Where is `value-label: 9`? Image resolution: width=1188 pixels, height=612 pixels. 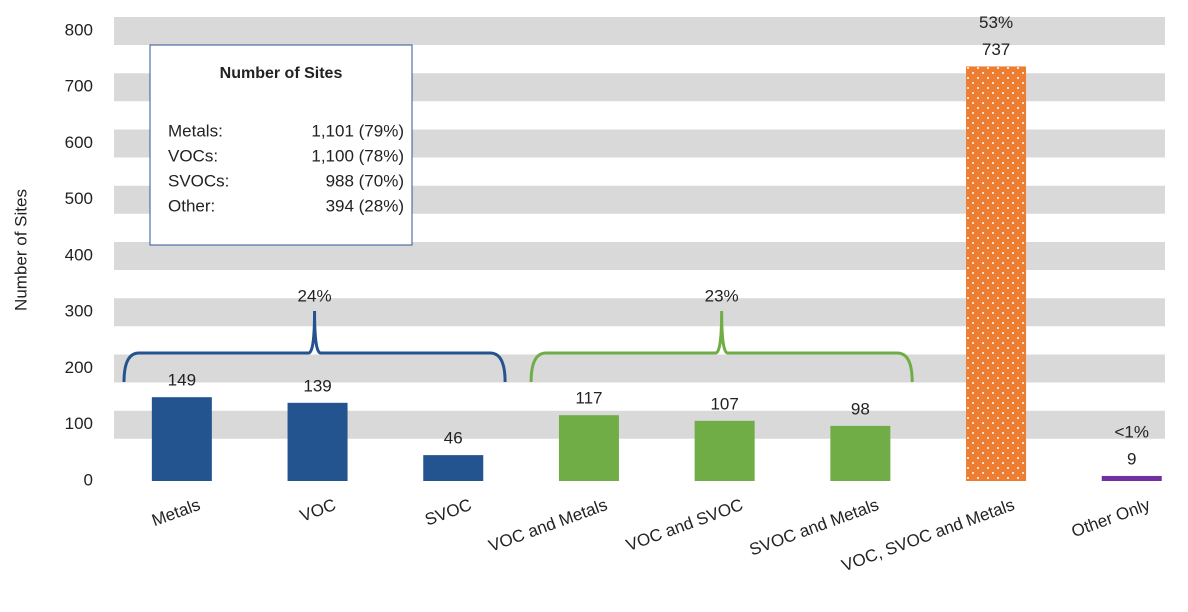 value-label: 9 is located at coordinates (1131, 458).